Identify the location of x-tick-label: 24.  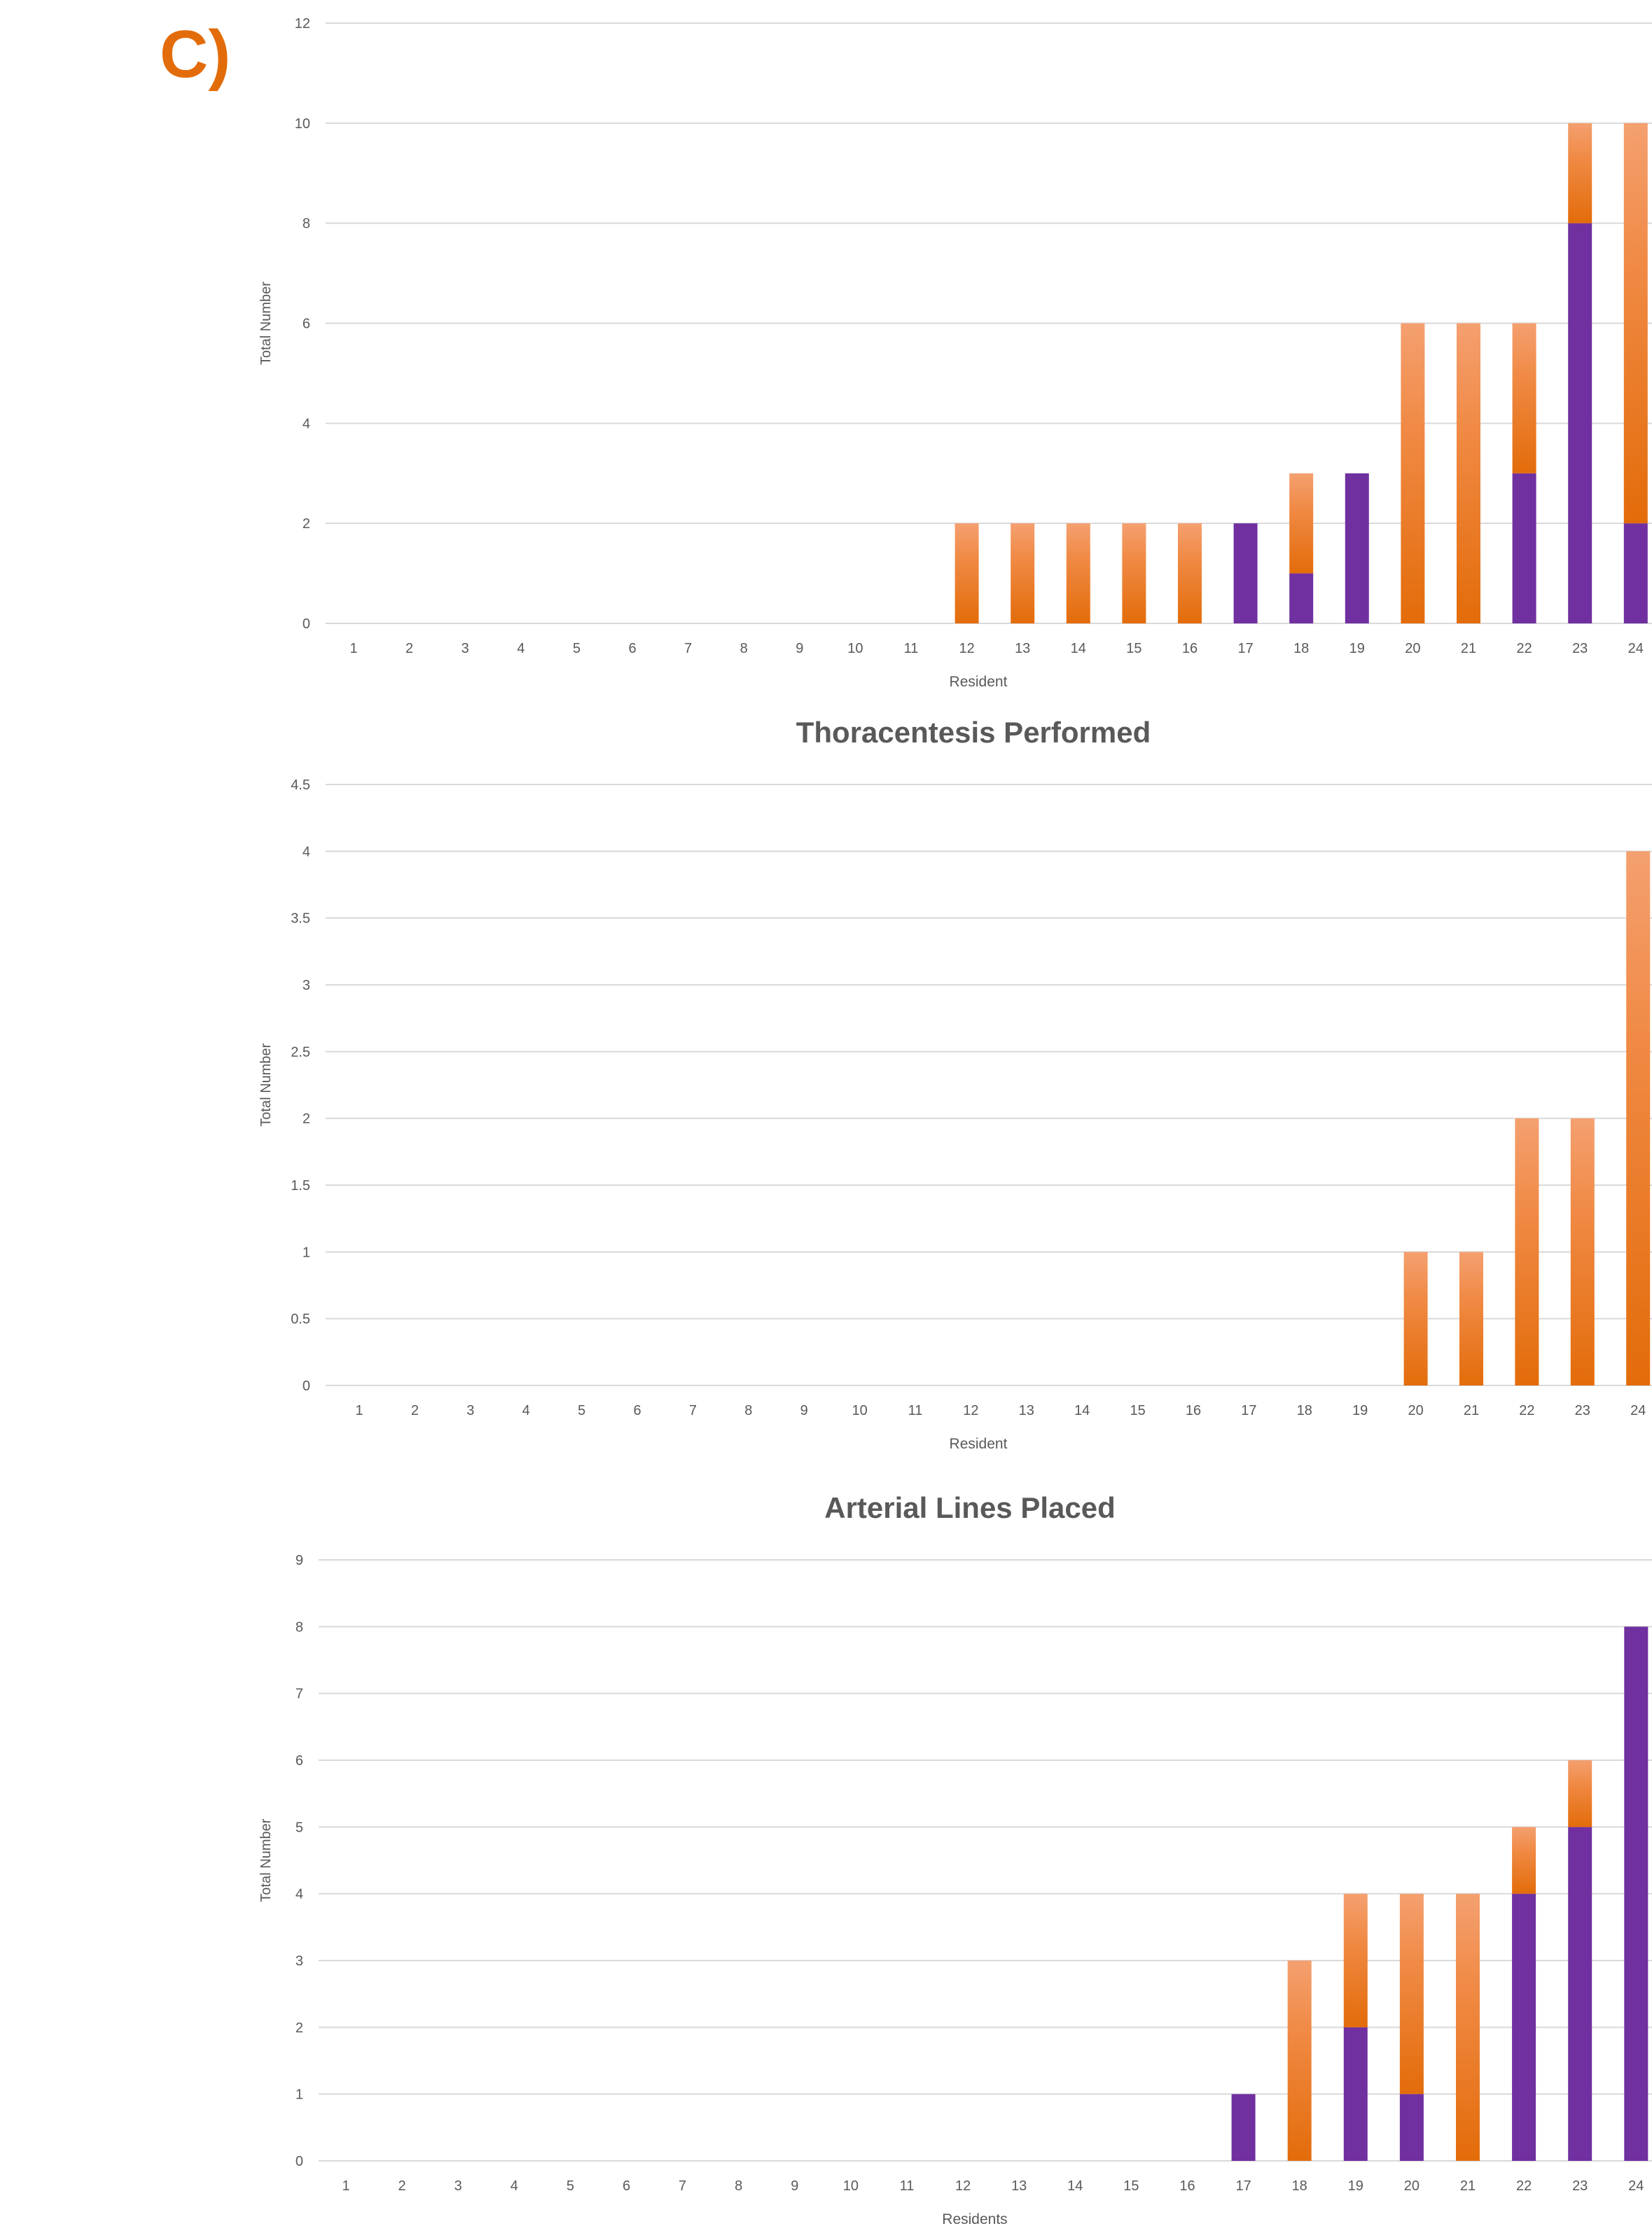
(1636, 2186).